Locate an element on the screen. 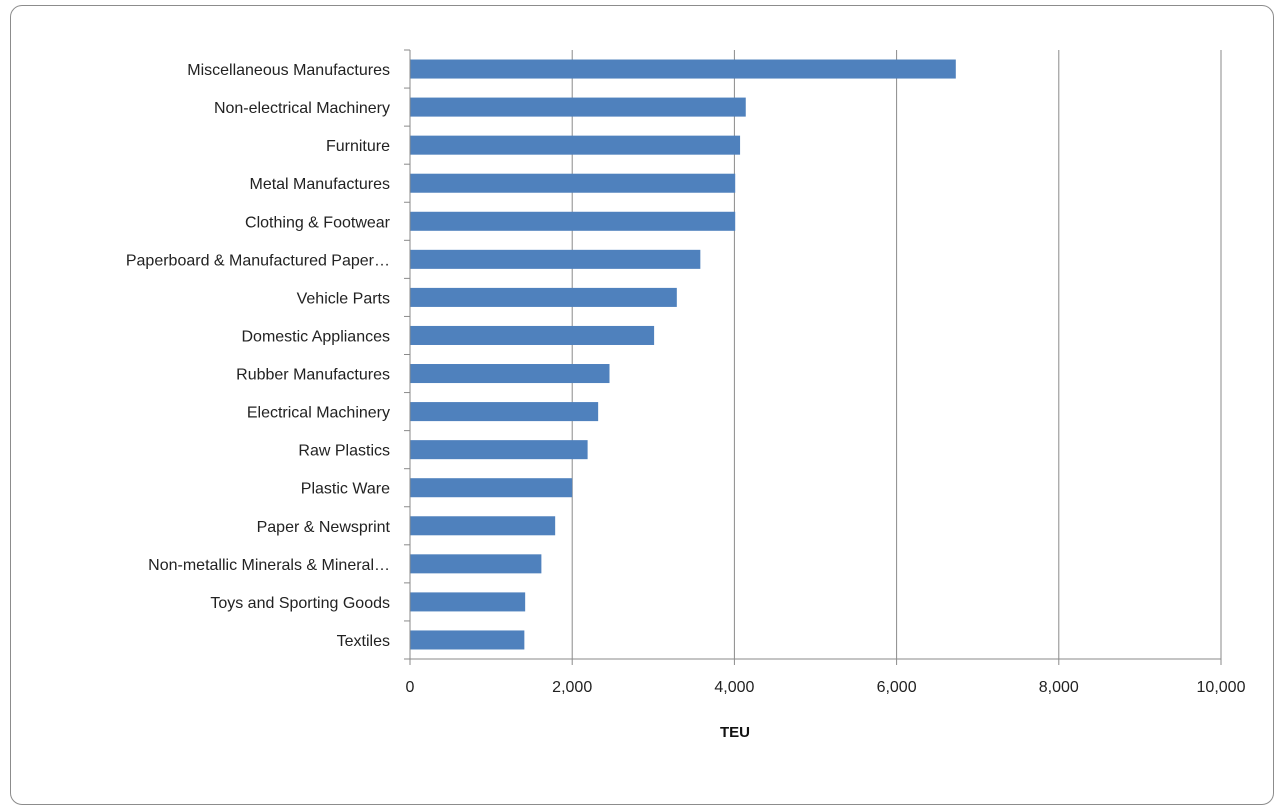 This screenshot has width=1278, height=805. x-tick-label: 8,000 is located at coordinates (1059, 687).